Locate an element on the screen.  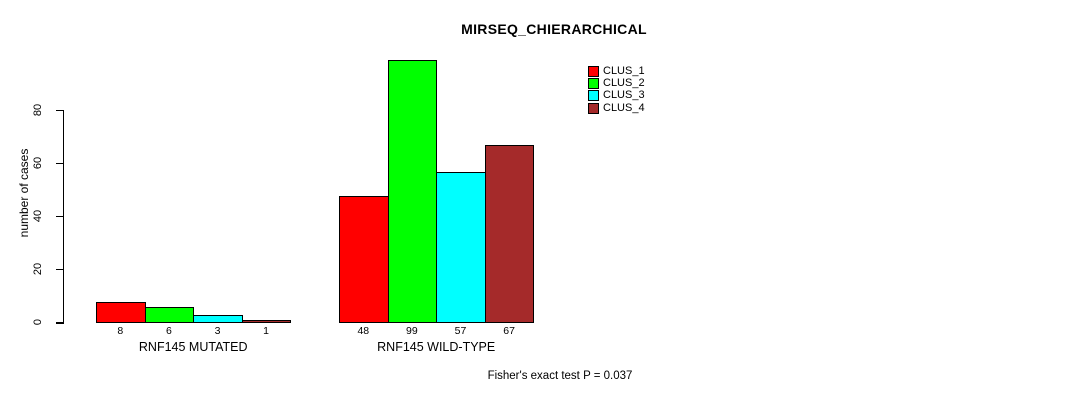
legend-item: CLUS_2 is located at coordinates (616, 83).